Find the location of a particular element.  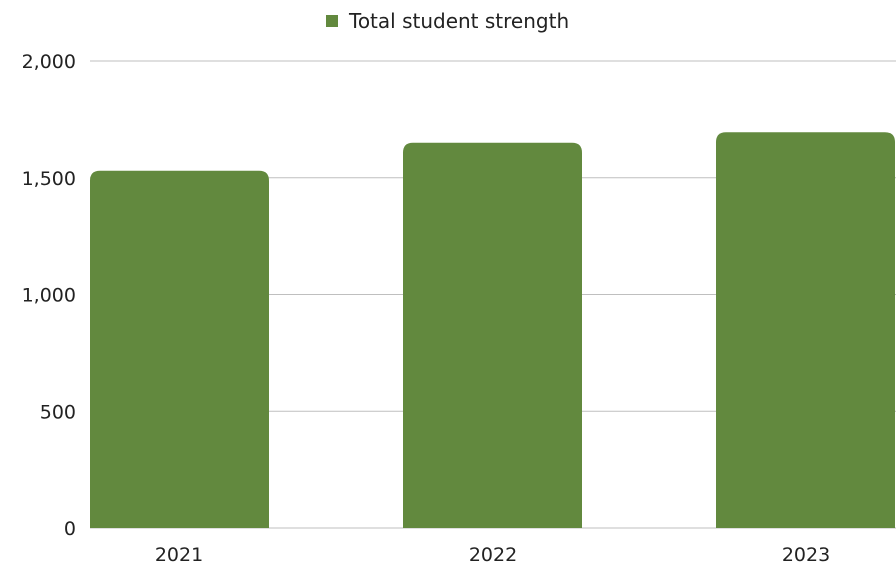

x-tick-label: 2023 is located at coordinates (806, 555).